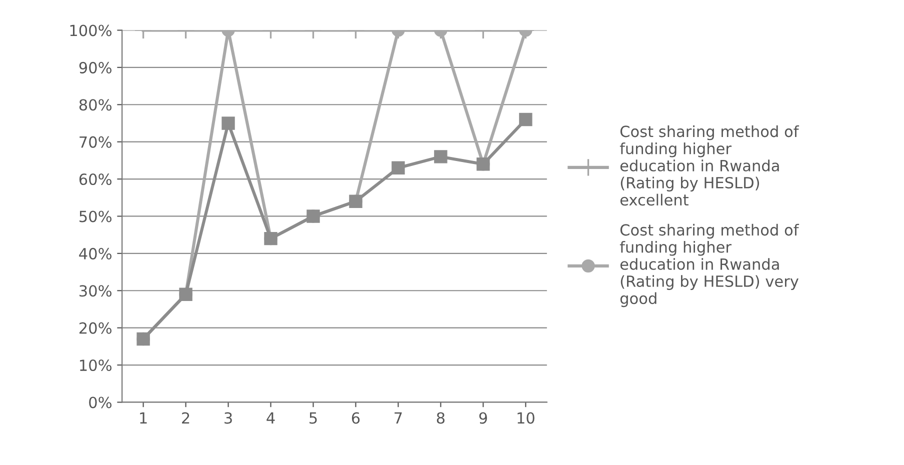  I want to click on x-tick-label: 9, so click(483, 418).